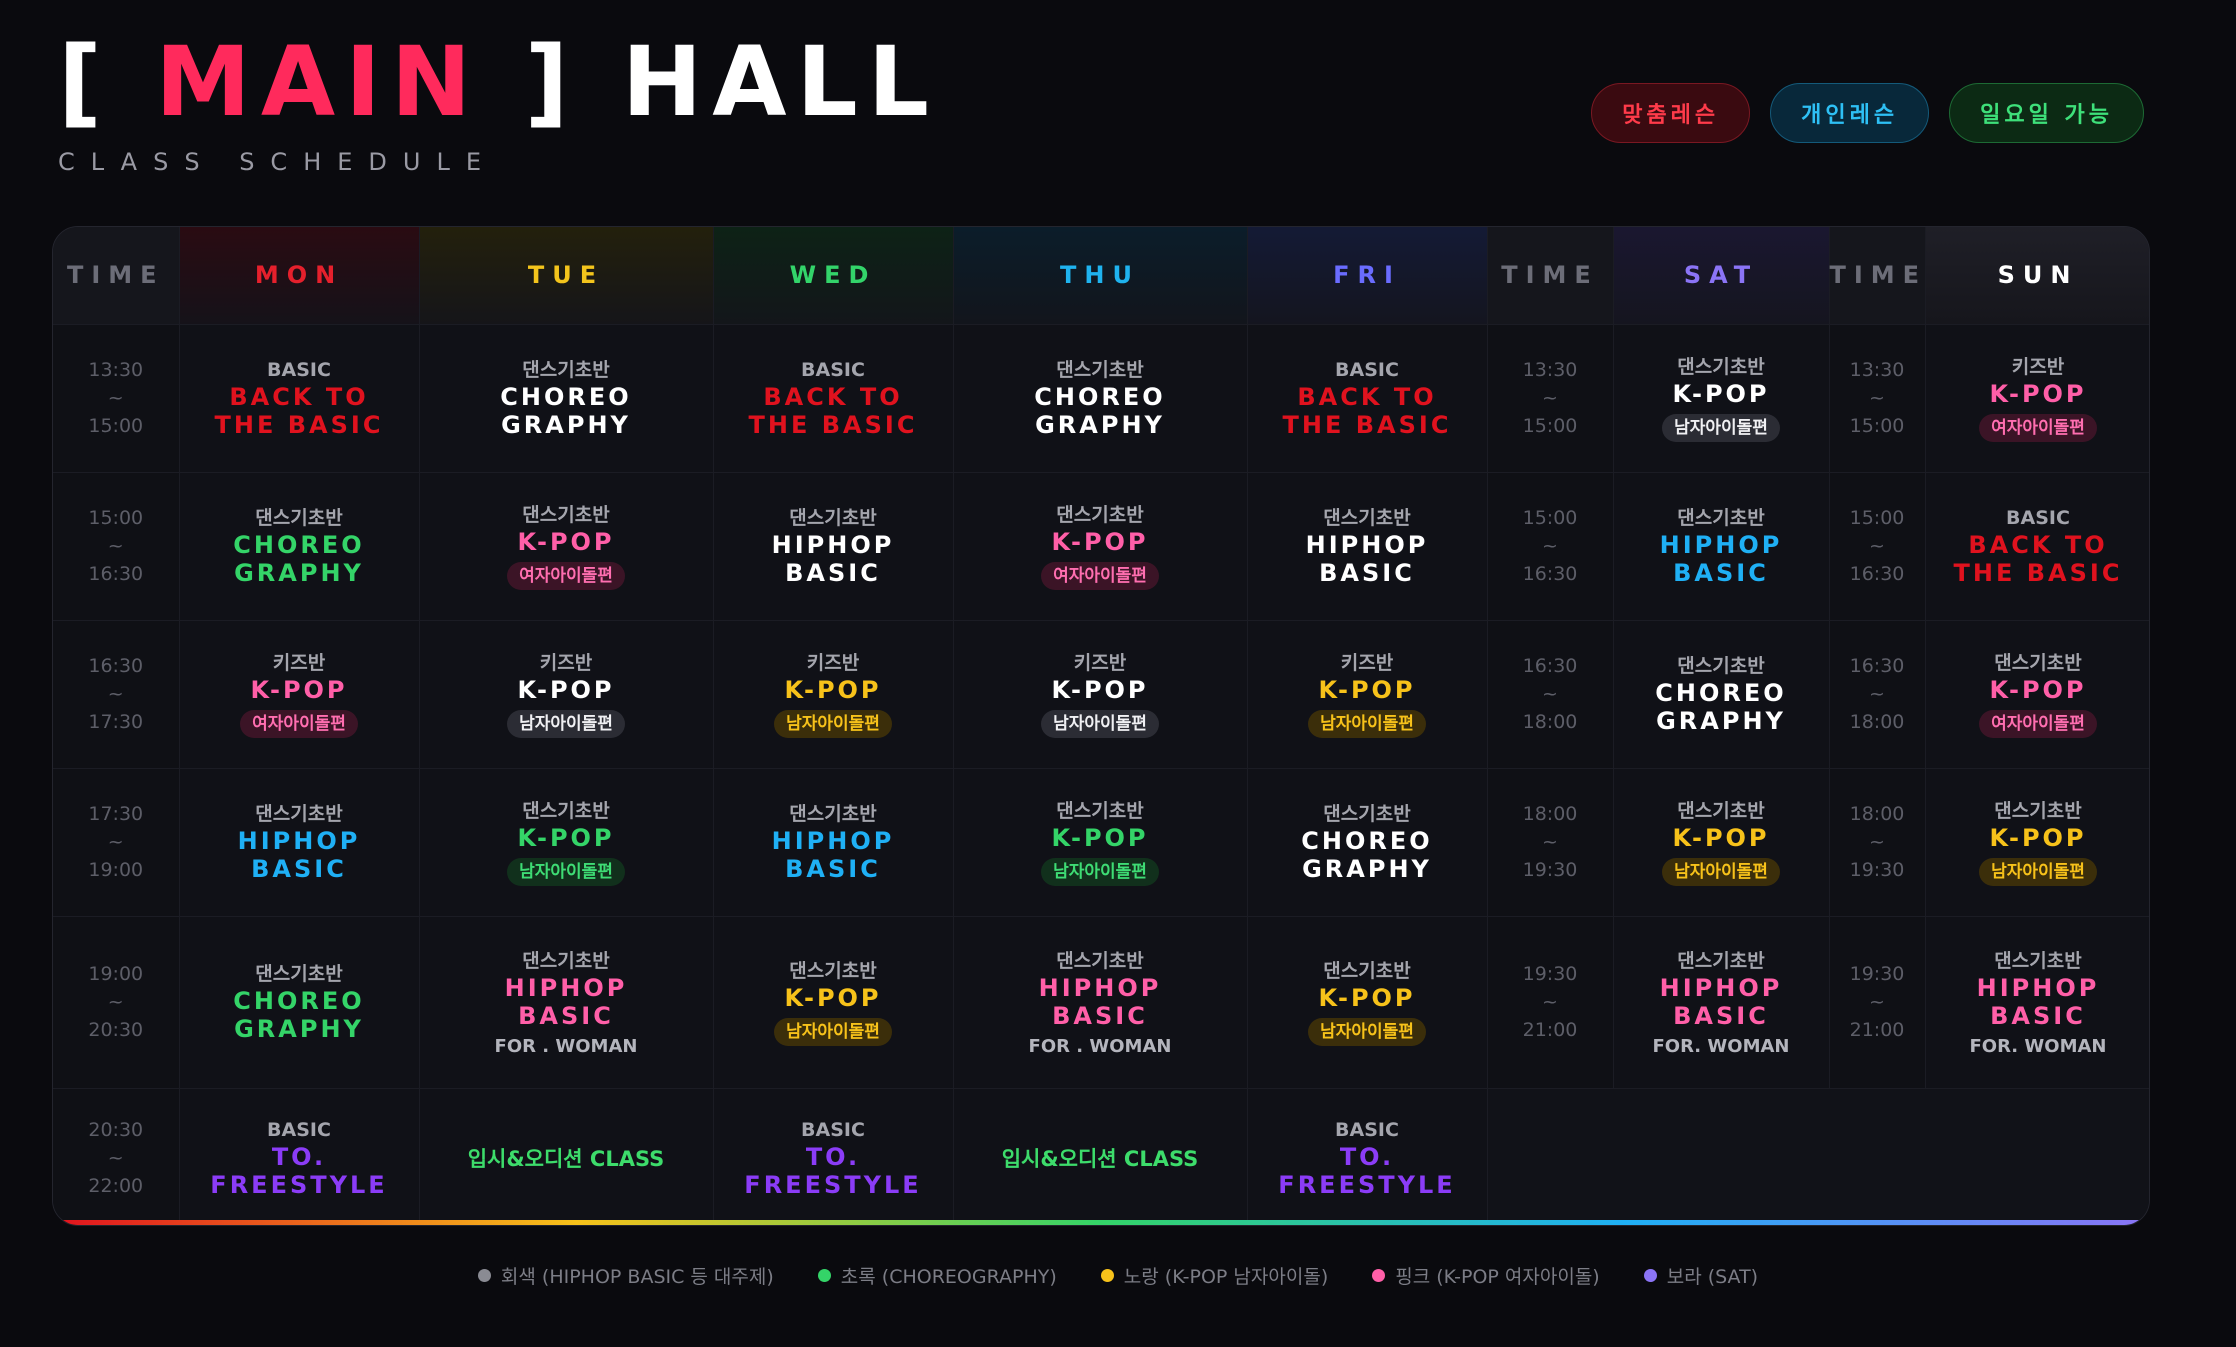 This screenshot has width=2236, height=1347. I want to click on class-cell-fri: 댄스기초반 HIPHOP BASIC, so click(1367, 546).